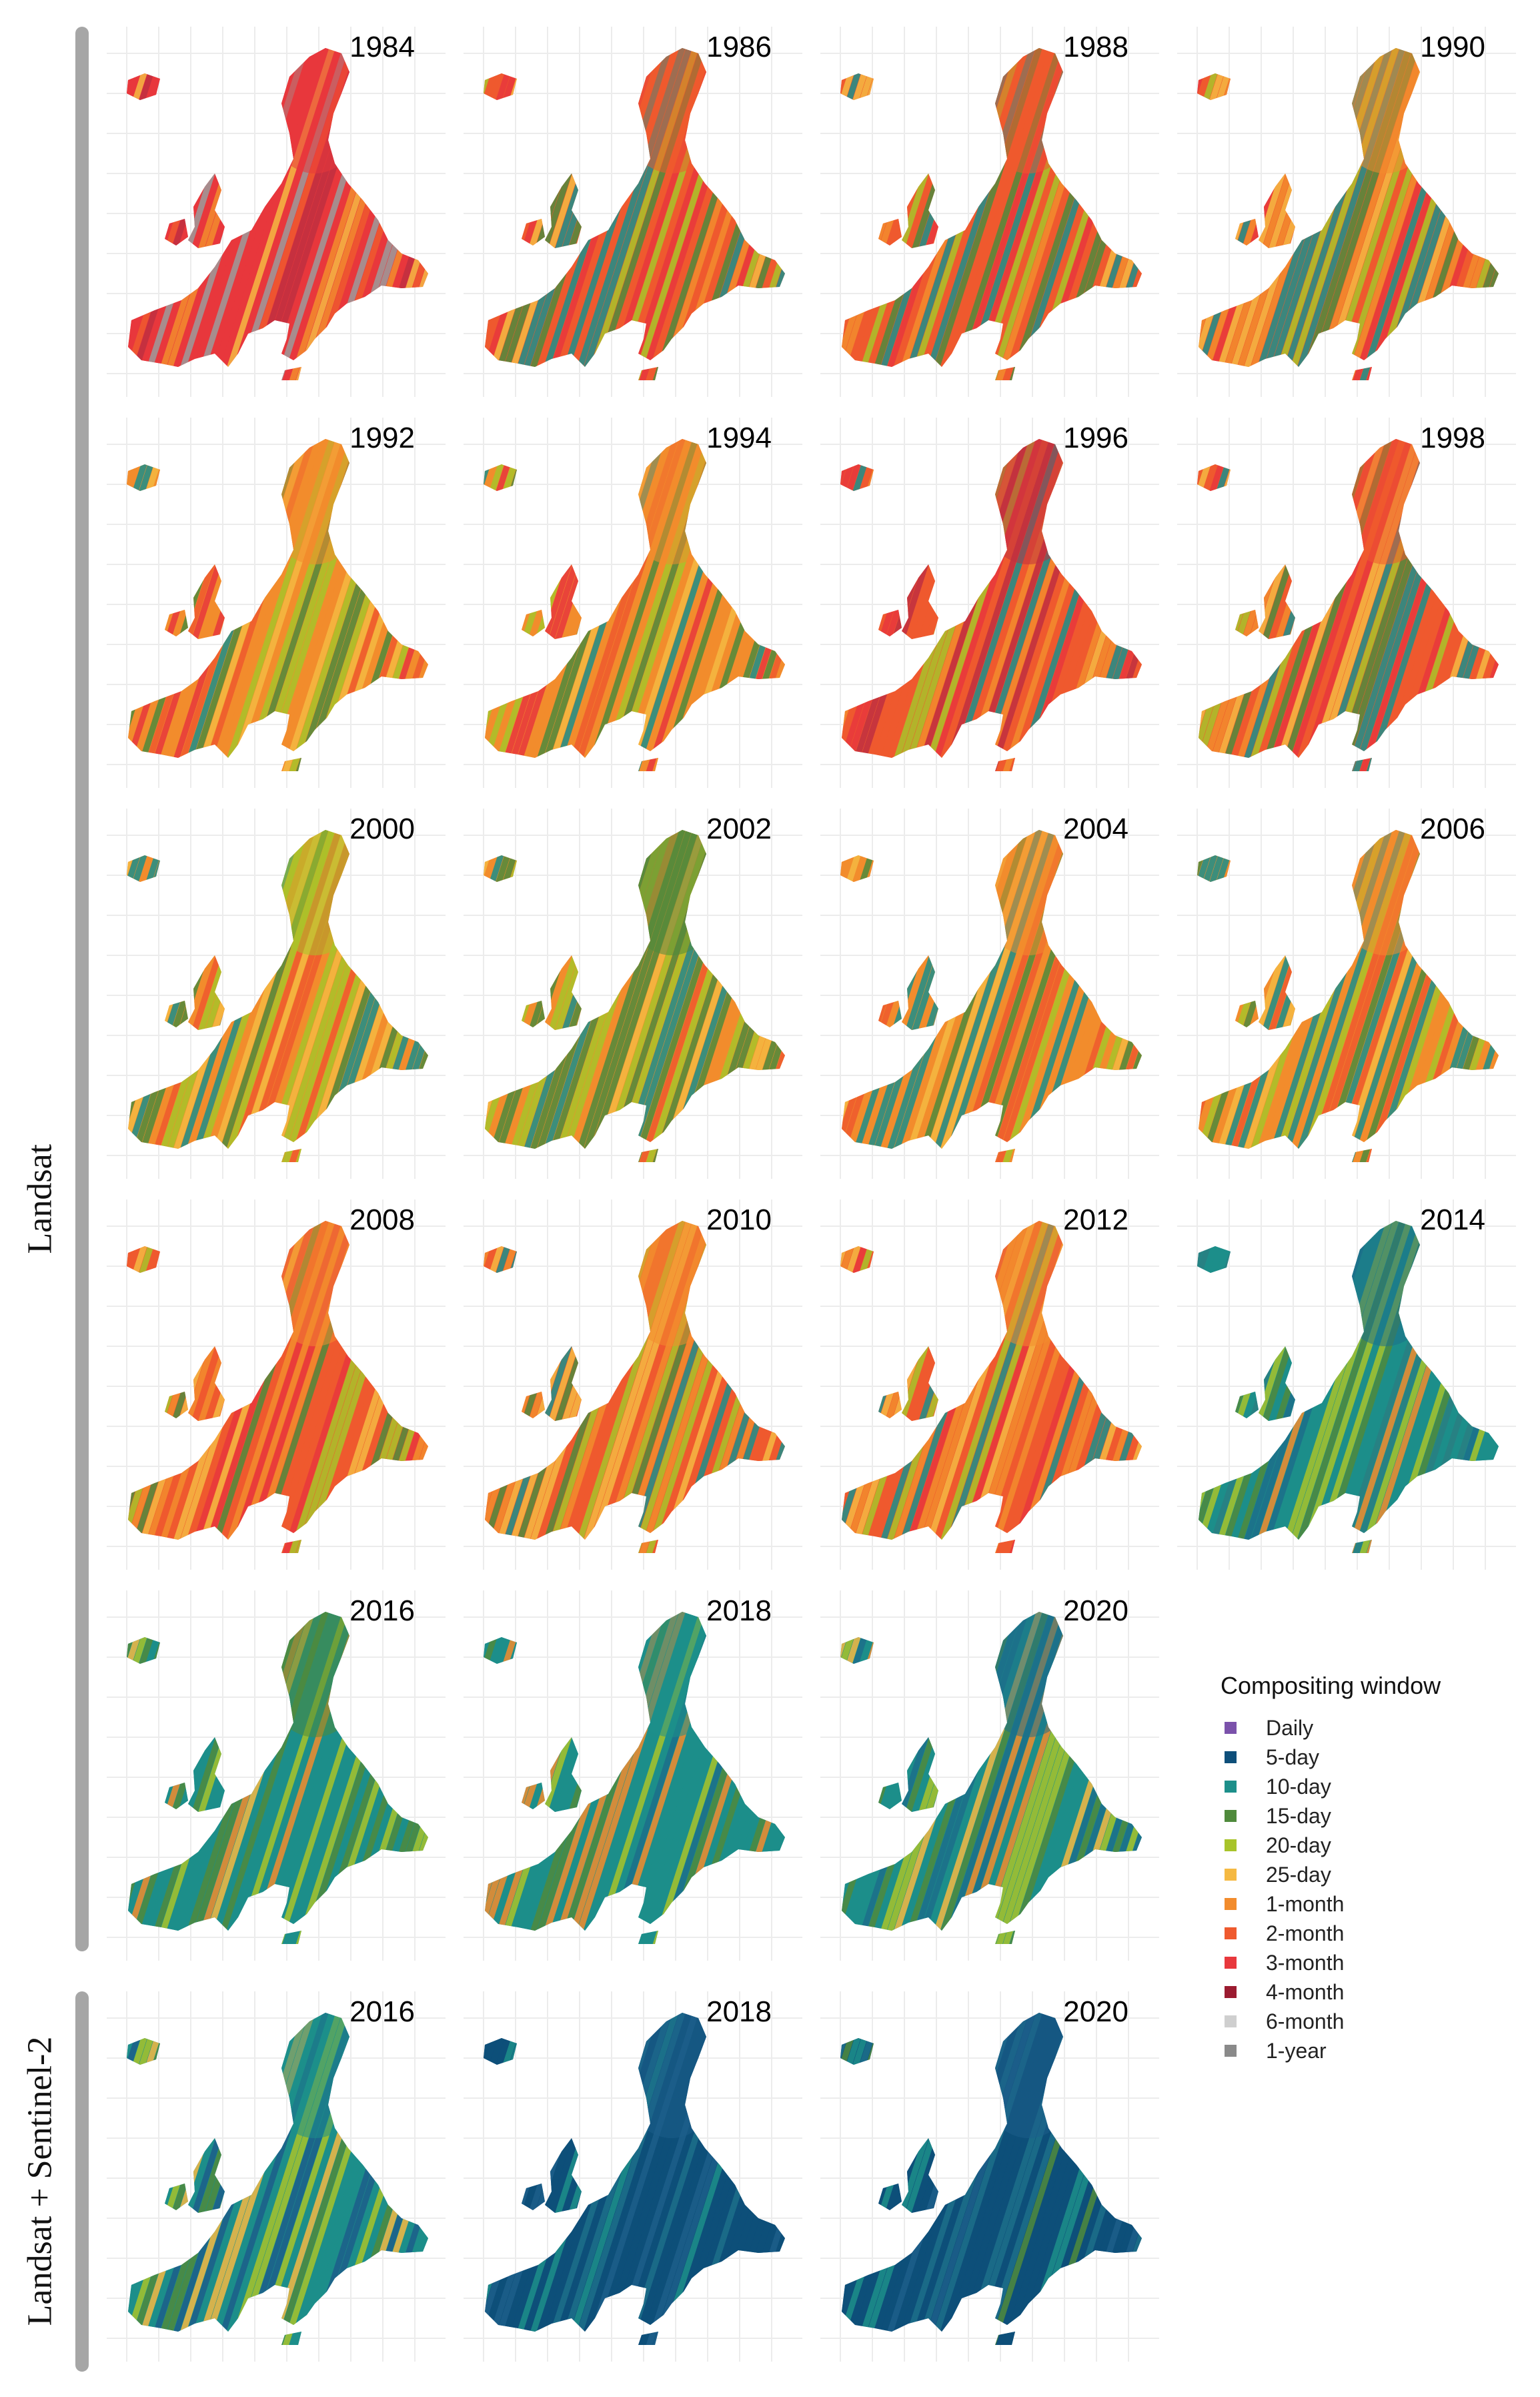  Describe the element at coordinates (1296, 2050) in the screenshot. I see `legend-label: 1-year` at that location.